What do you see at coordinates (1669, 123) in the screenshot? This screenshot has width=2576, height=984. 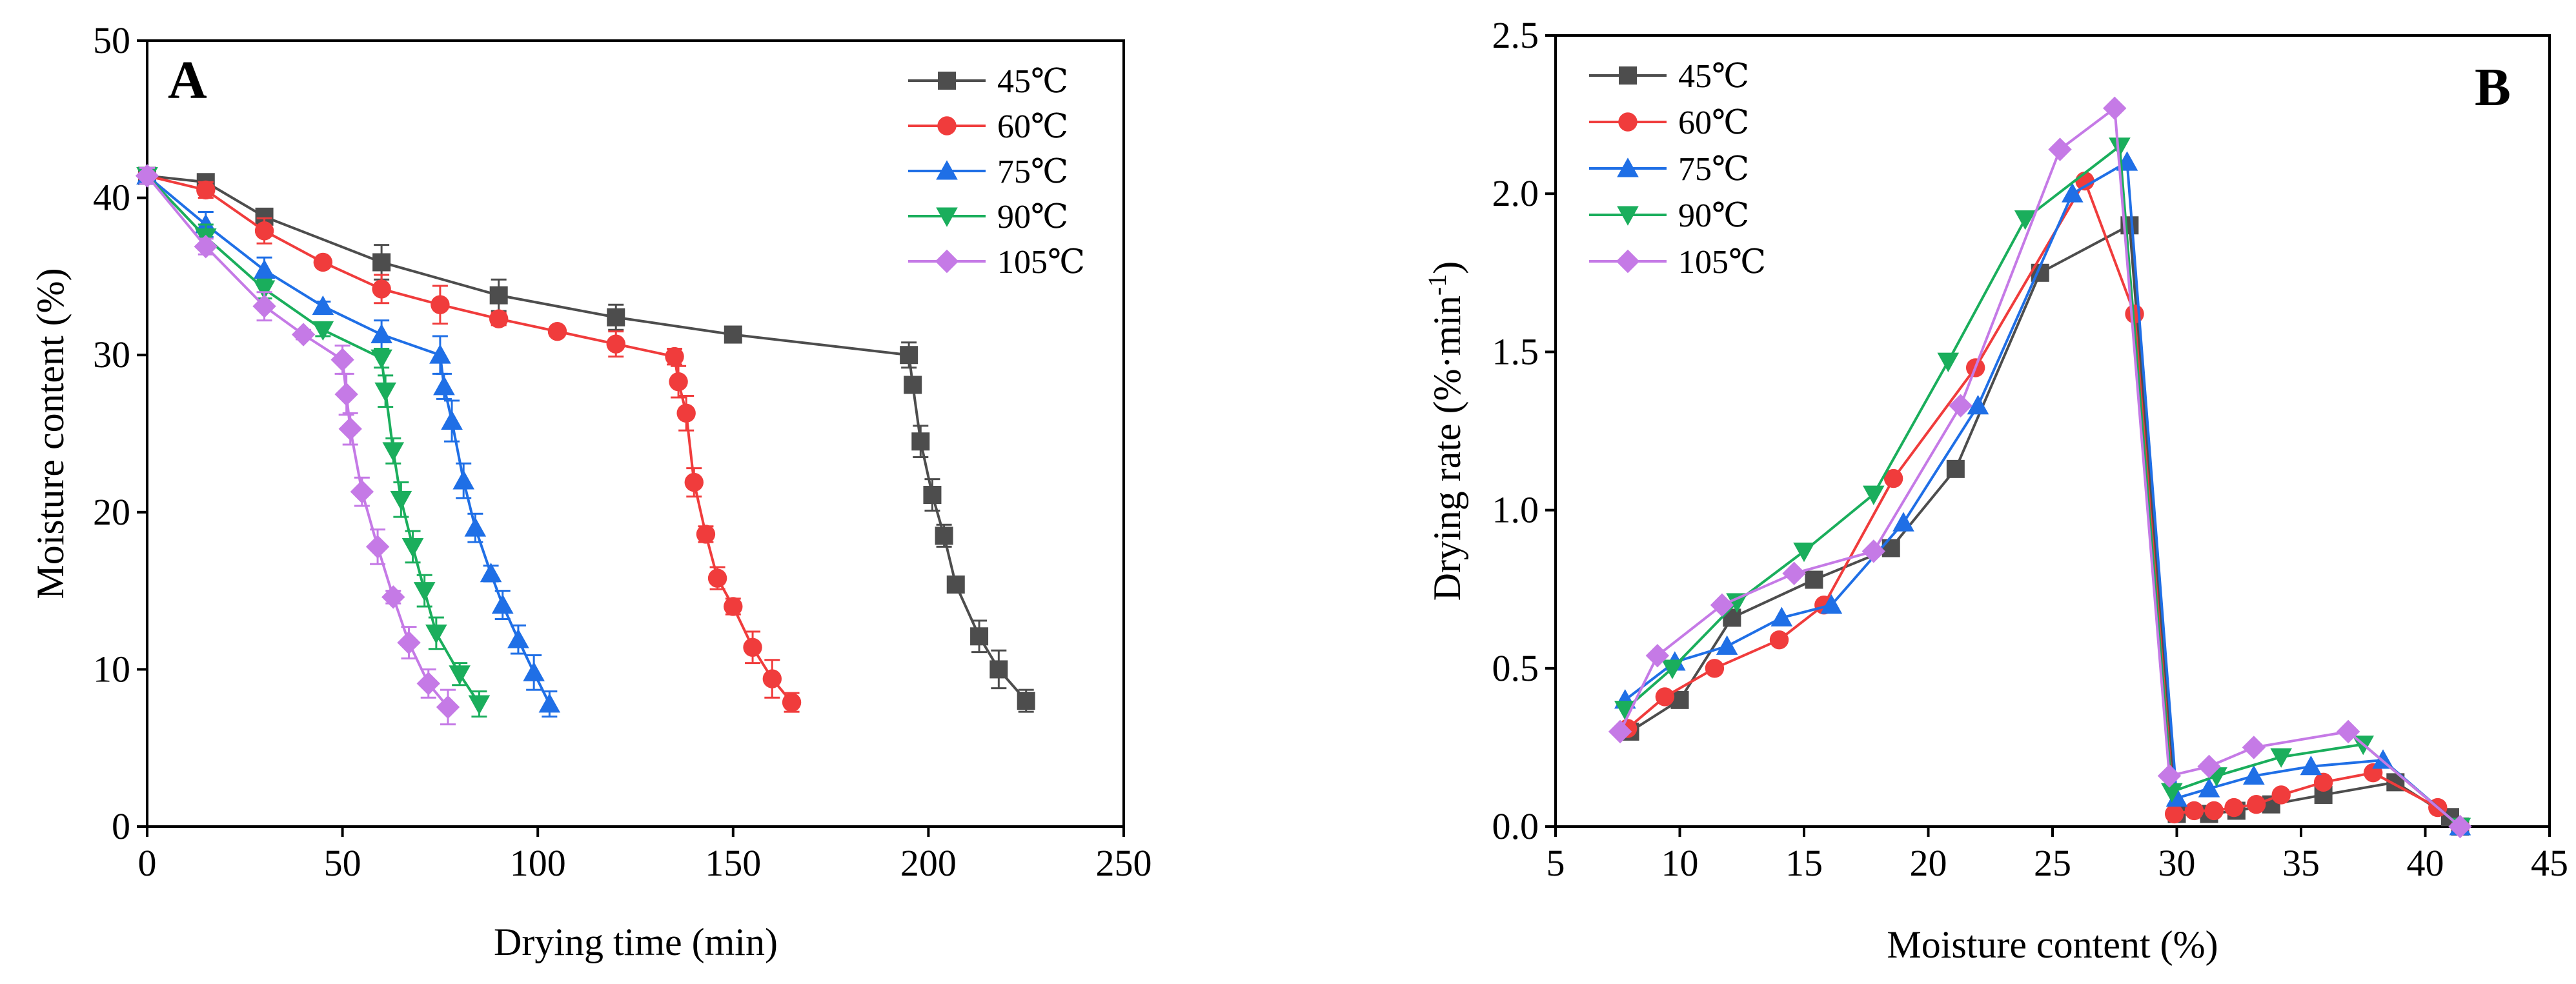 I see `panel-b-legend-60: 60℃` at bounding box center [1669, 123].